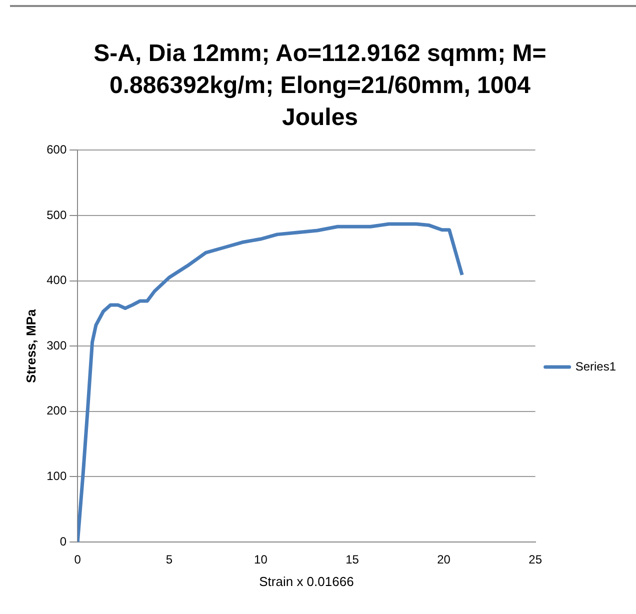 The image size is (636, 614). What do you see at coordinates (78, 559) in the screenshot?
I see `x-tick-label: 0` at bounding box center [78, 559].